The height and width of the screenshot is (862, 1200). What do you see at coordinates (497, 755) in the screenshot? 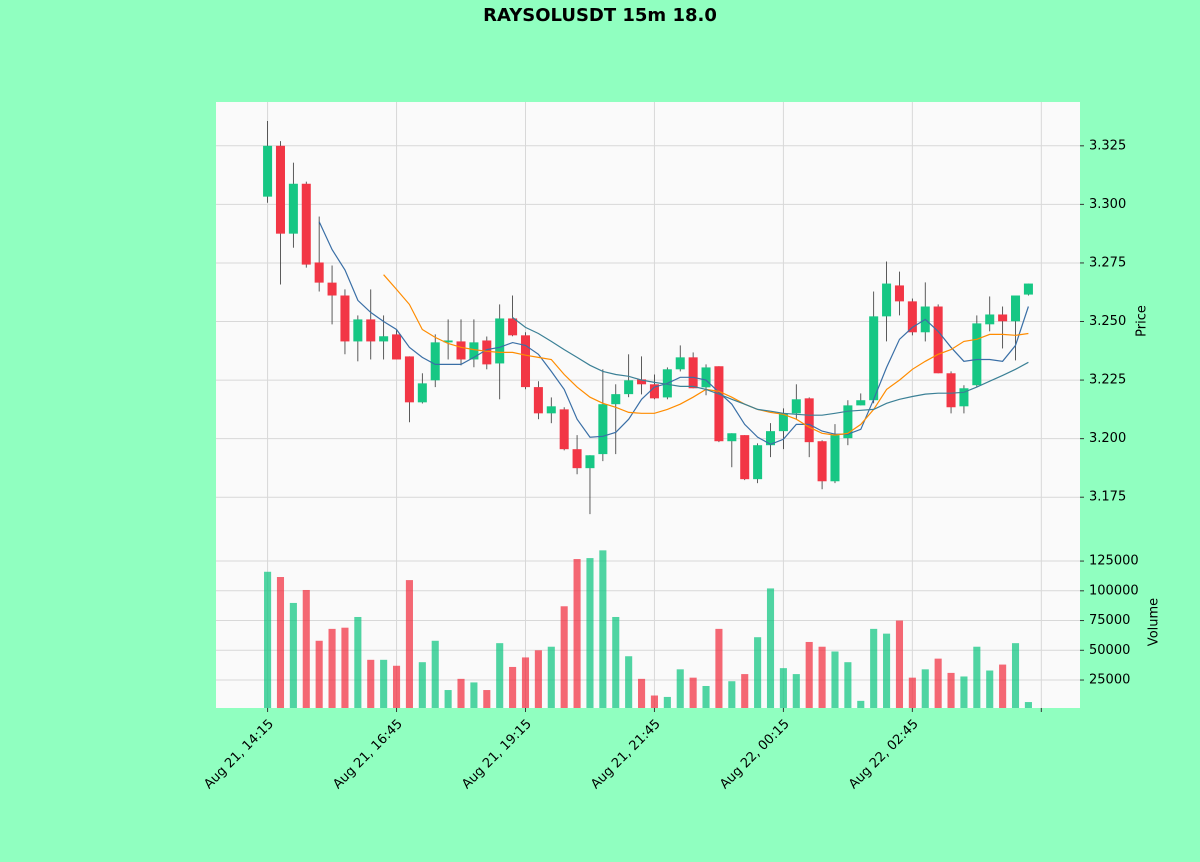
I see `x-tick-label: Aug 21, 19:15` at bounding box center [497, 755].